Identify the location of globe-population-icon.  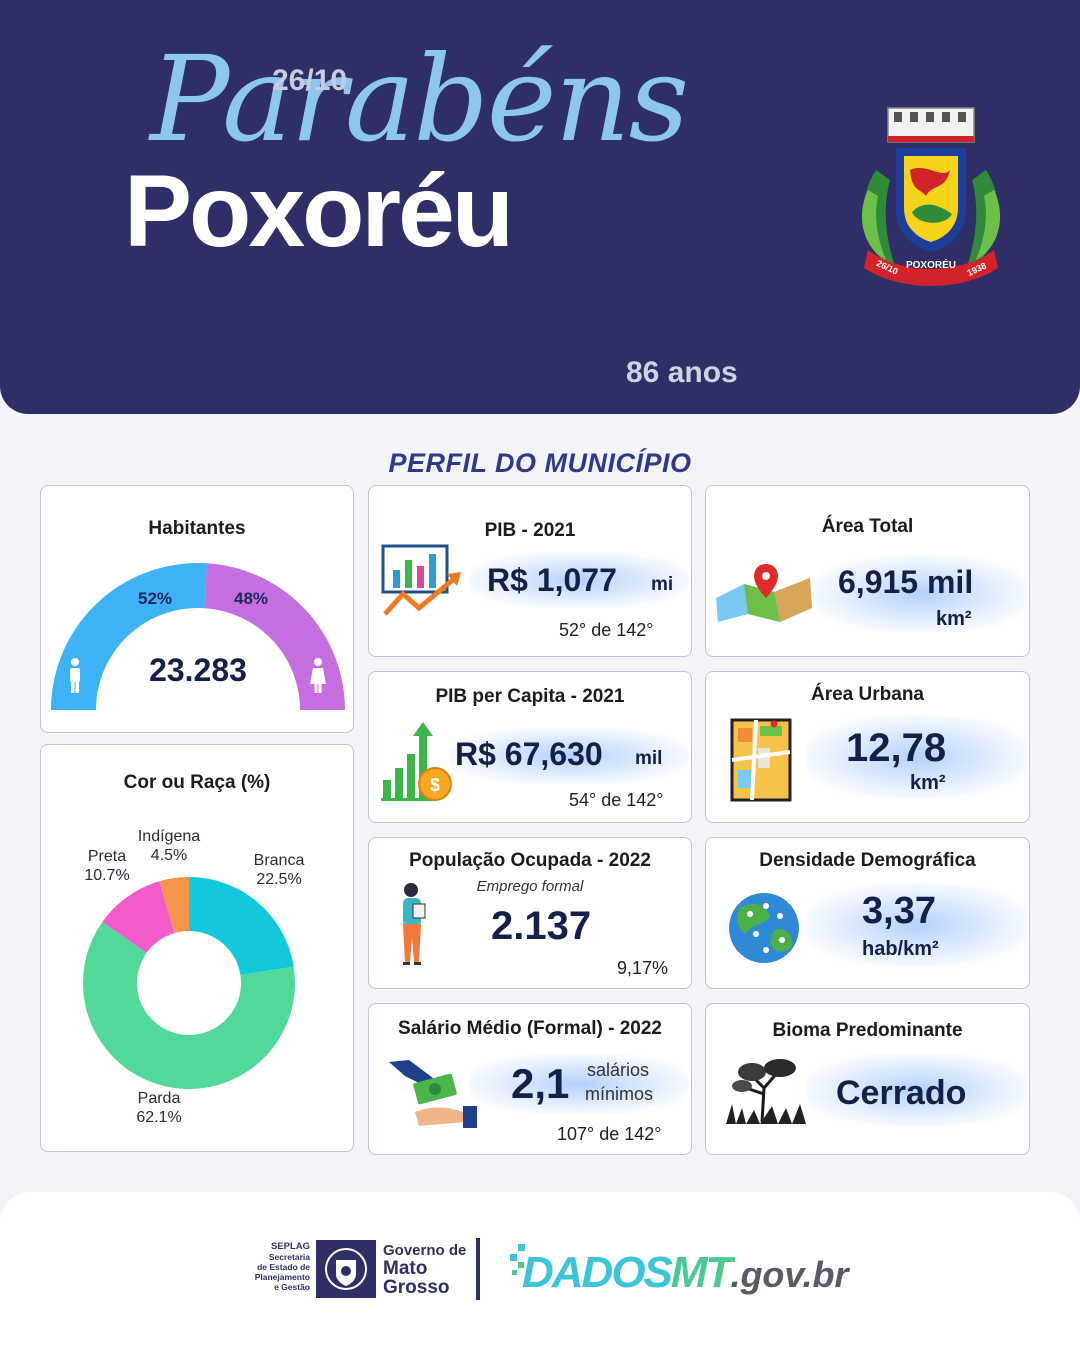
(764, 928).